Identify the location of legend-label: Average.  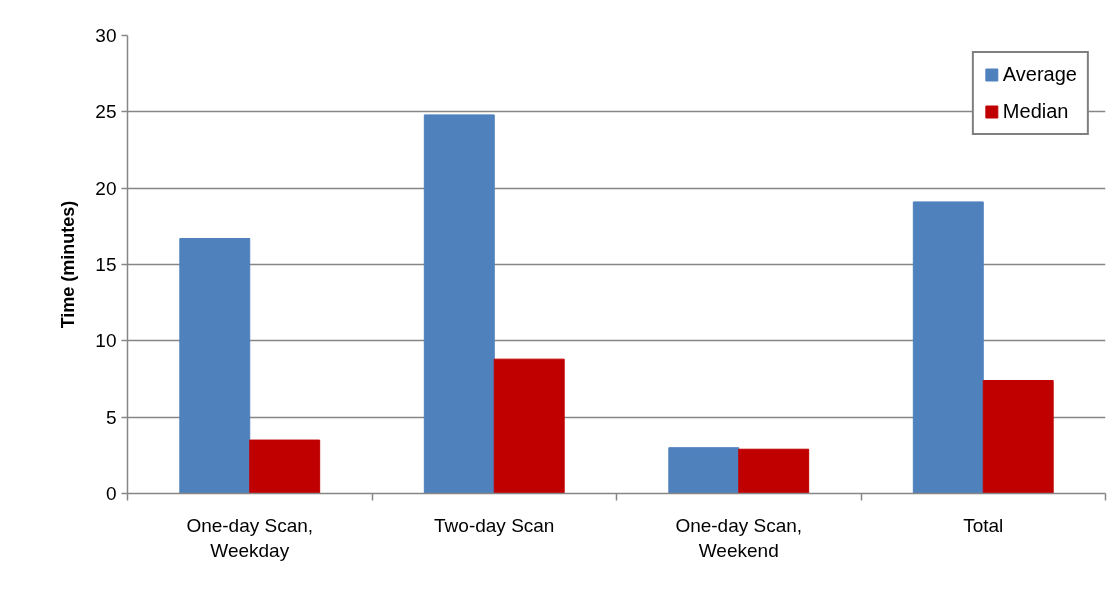
(1039, 74).